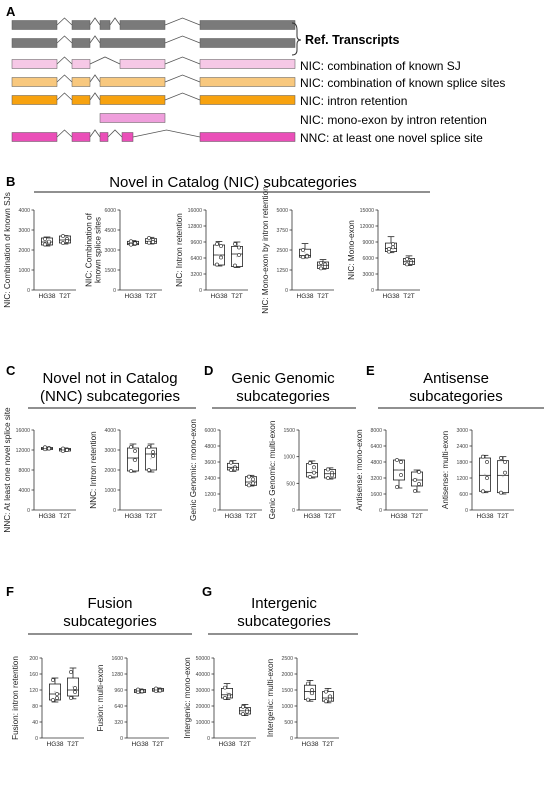 Image resolution: width=550 pixels, height=785 pixels. What do you see at coordinates (210, 495) in the screenshot?
I see `y-tick-label: 1200` at bounding box center [210, 495].